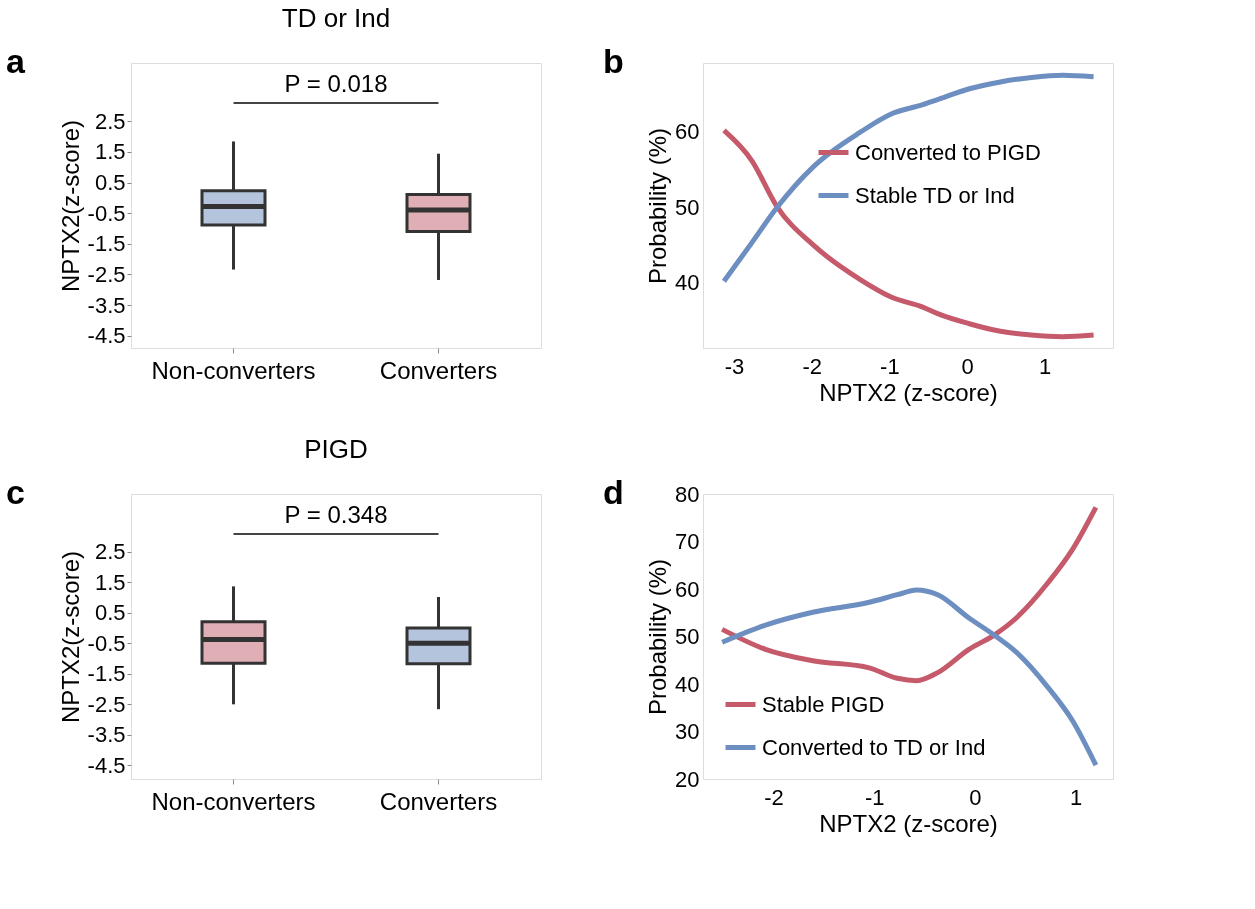 This screenshot has width=1255, height=909. Describe the element at coordinates (336, 449) in the screenshot. I see `chart-title: PIGD` at that location.